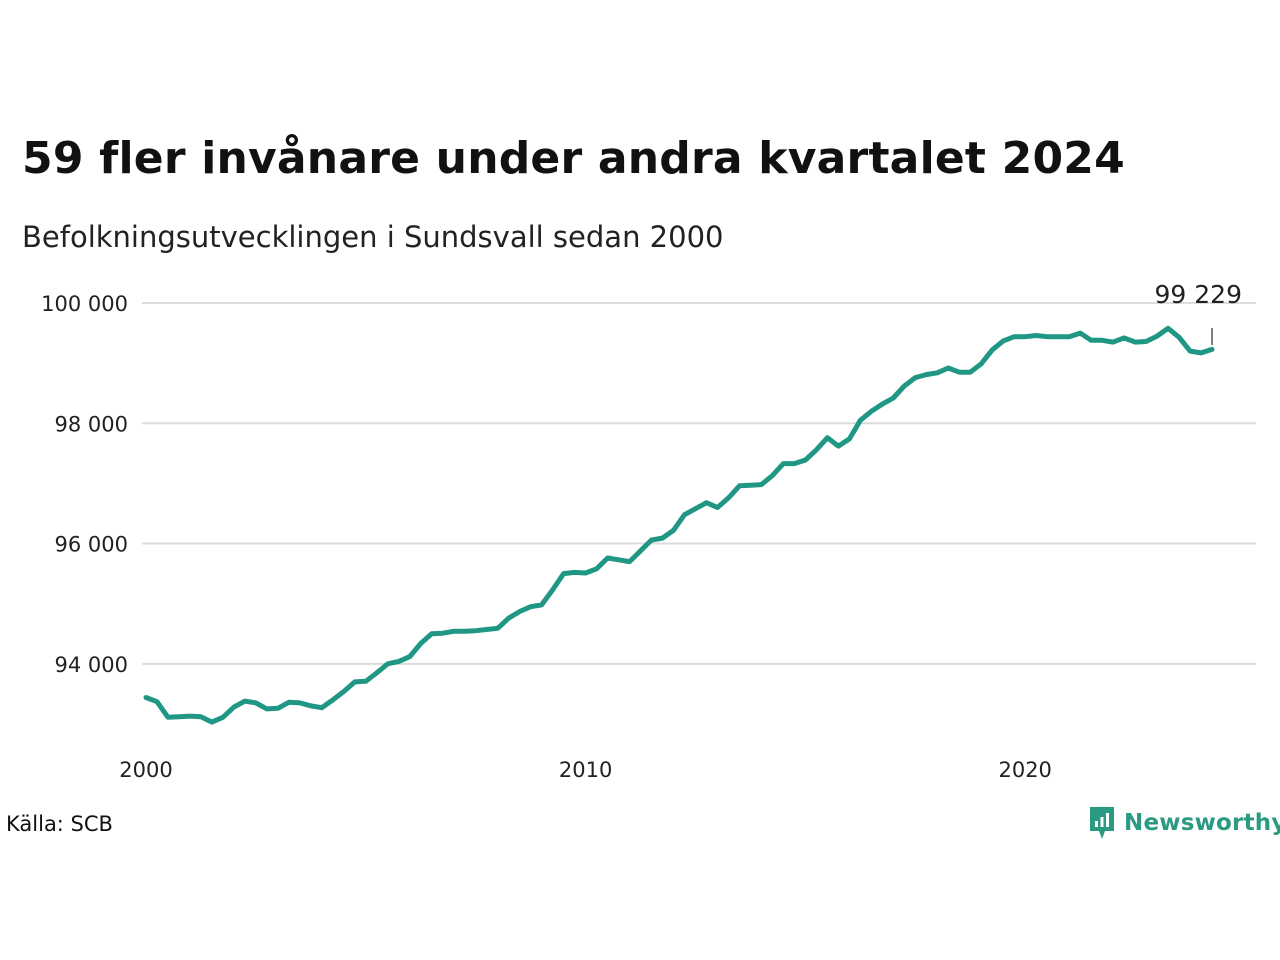 The height and width of the screenshot is (960, 1280). I want to click on end-value-label: 99 229, so click(1198, 294).